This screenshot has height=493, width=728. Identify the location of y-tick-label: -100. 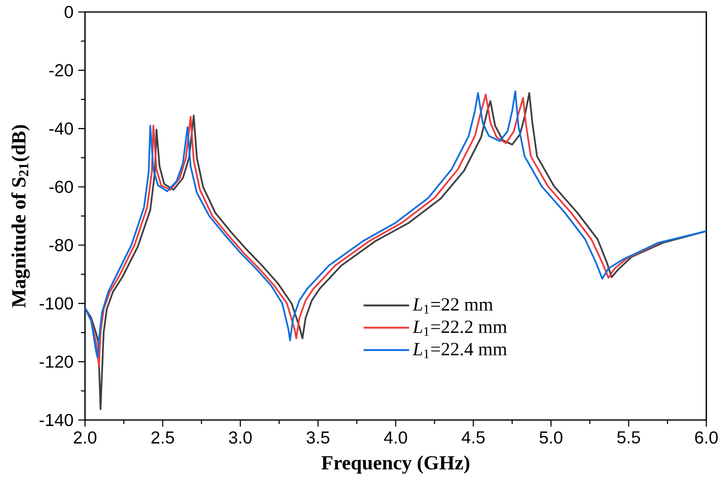
(56, 303).